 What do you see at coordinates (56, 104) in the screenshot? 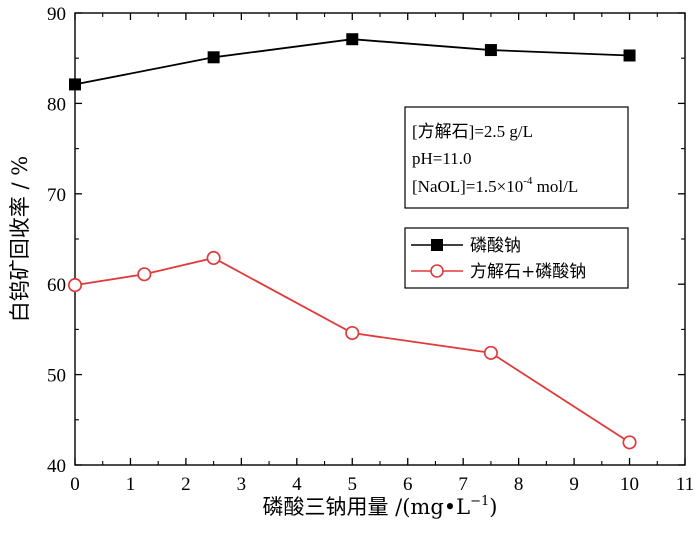
I see `y-tick-label: 80` at bounding box center [56, 104].